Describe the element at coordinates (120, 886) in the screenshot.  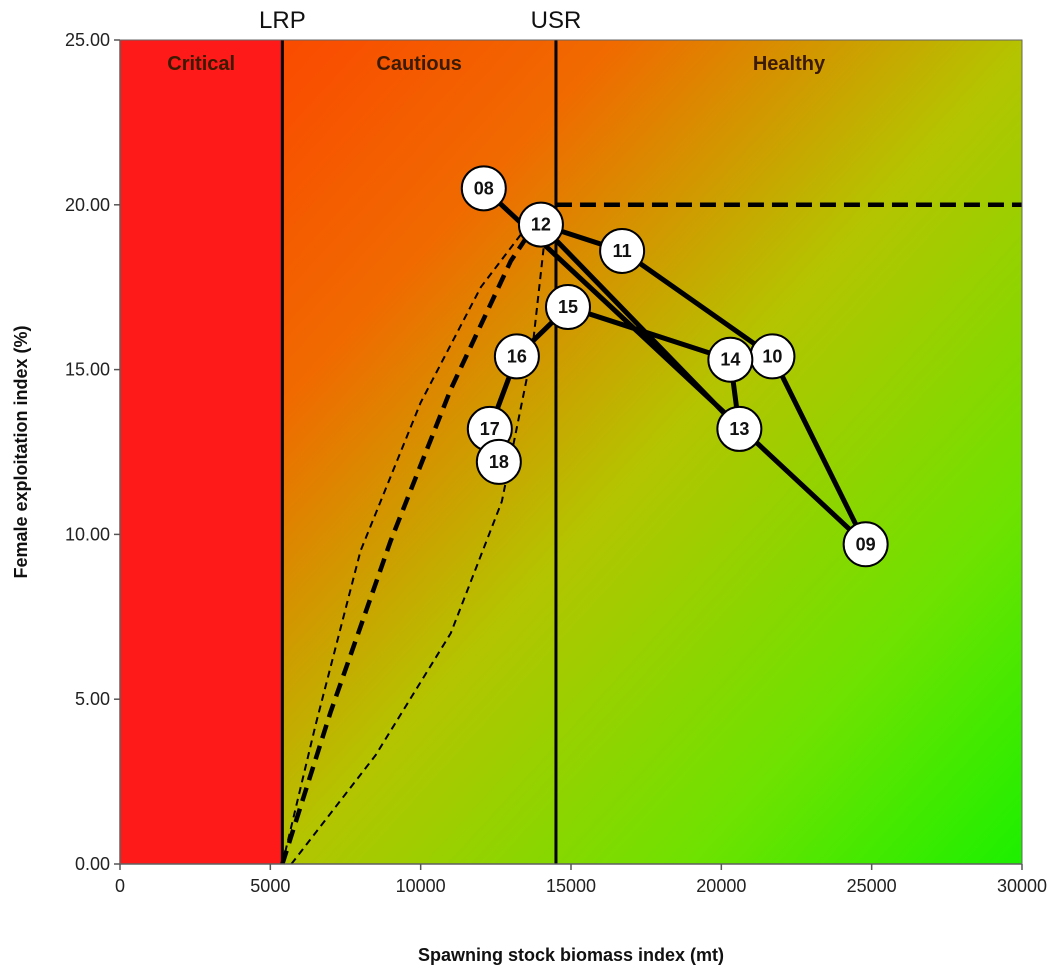
I see `x-tick-label: 0` at that location.